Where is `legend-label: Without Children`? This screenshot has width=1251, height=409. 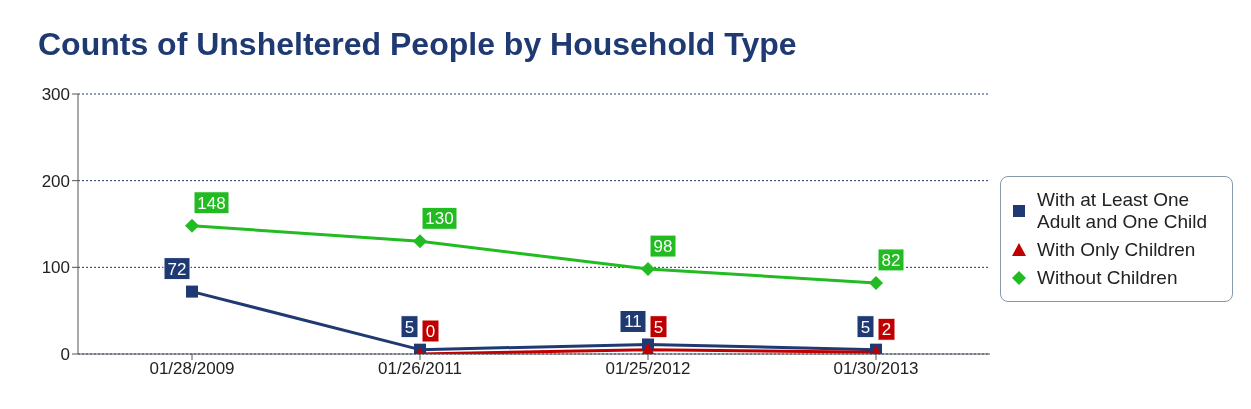
legend-label: Without Children is located at coordinates (1107, 278).